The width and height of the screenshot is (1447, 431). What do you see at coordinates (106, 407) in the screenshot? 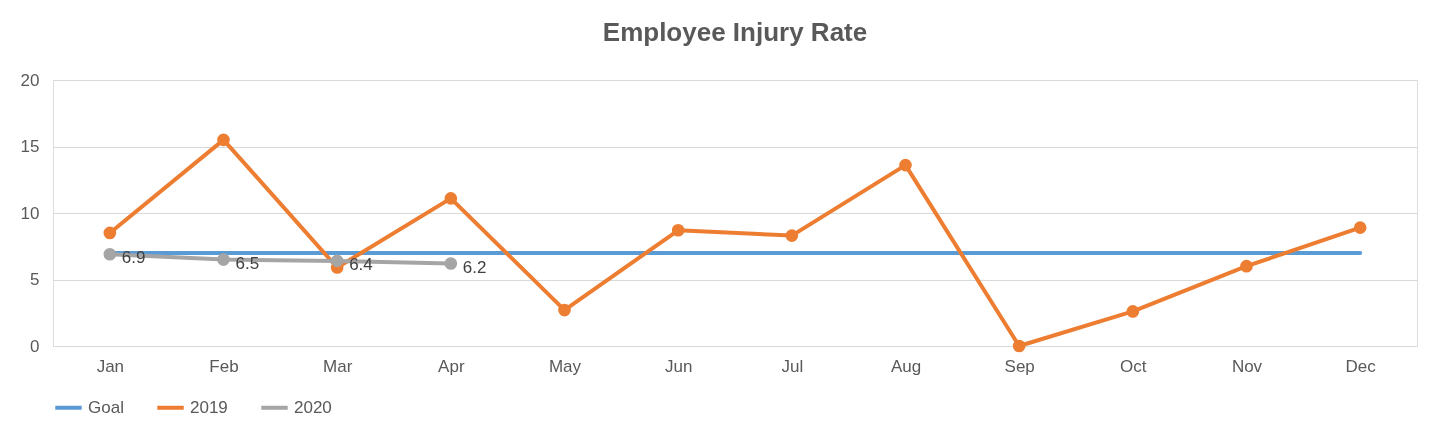
I see `legend-label: Goal` at bounding box center [106, 407].